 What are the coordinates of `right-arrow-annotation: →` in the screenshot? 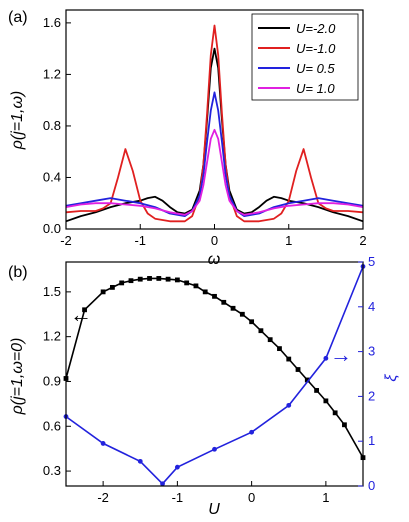 It's located at (341, 354).